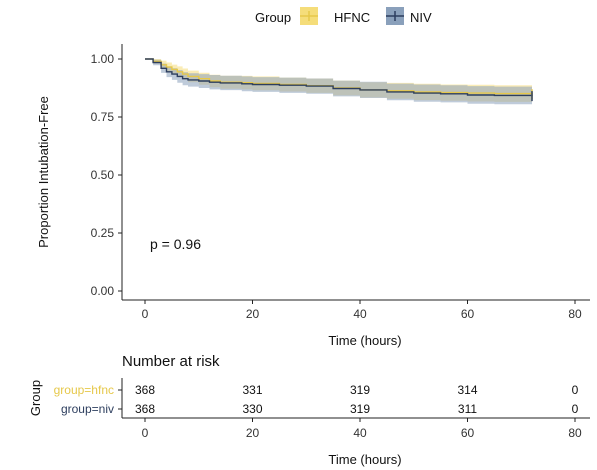  What do you see at coordinates (43, 172) in the screenshot?
I see `y-axis-title: Proportion Intubation-Free` at bounding box center [43, 172].